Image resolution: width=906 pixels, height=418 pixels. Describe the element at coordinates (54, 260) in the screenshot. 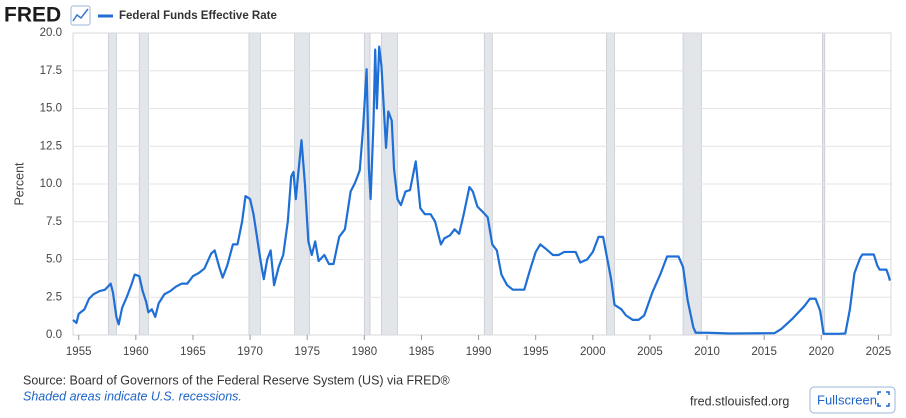

I see `y-tick-label: 5.0` at that location.